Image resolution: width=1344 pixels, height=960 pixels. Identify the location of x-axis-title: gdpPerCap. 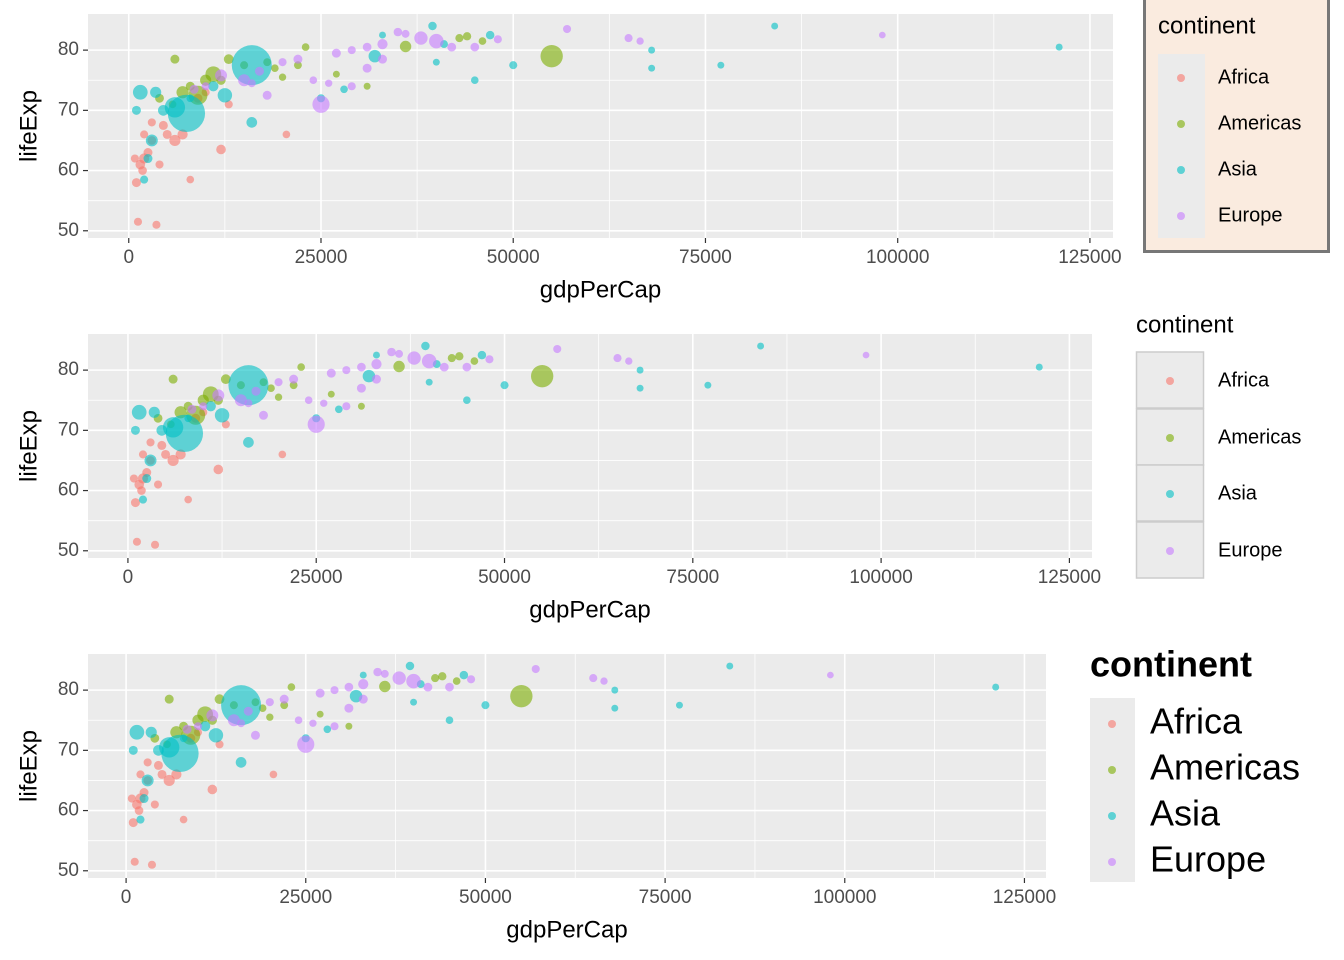
(566, 929).